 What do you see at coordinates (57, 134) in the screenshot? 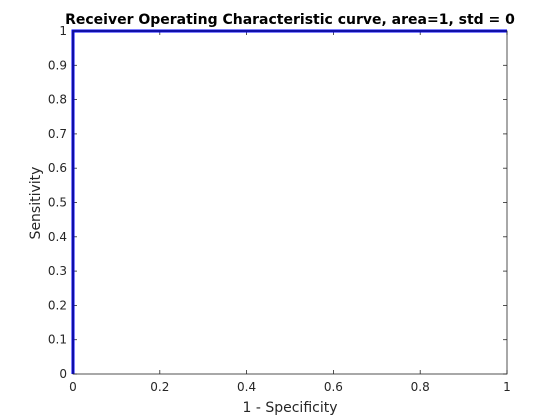
I see `y-tick-label: 0.7` at bounding box center [57, 134].